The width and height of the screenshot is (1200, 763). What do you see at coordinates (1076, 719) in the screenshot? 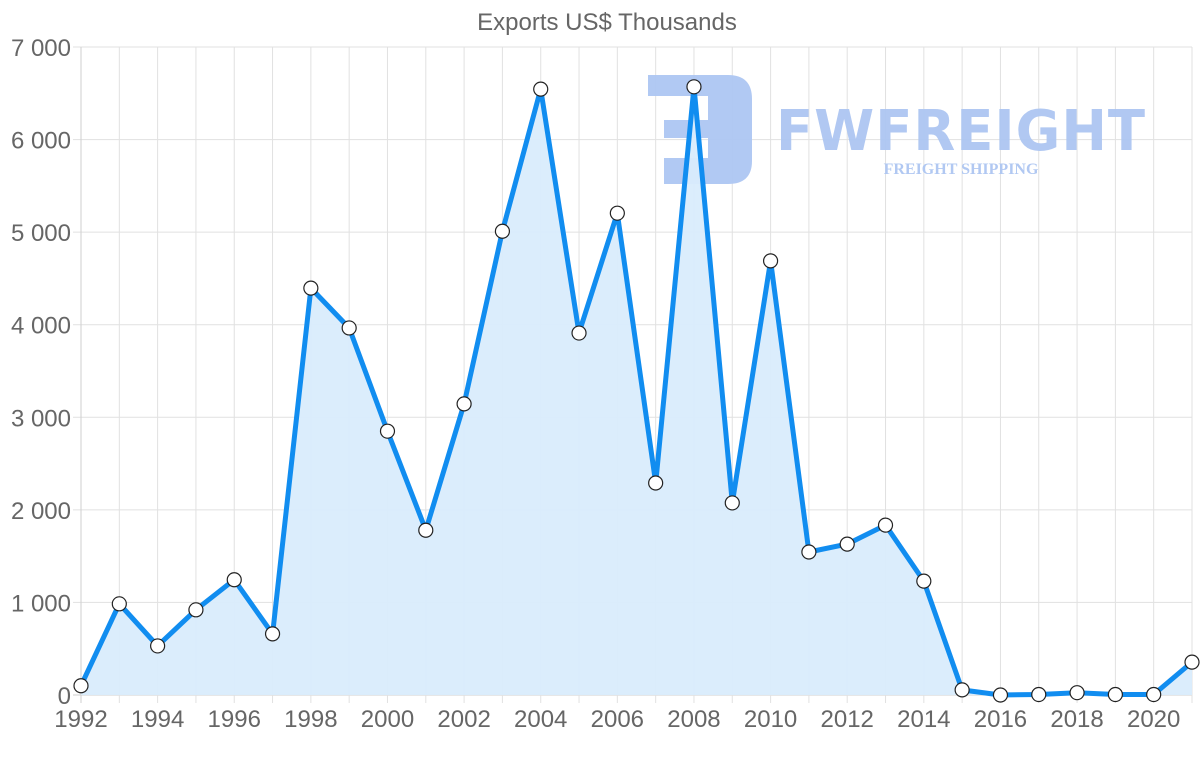
I see `x-tick-label: 2018` at bounding box center [1076, 719].